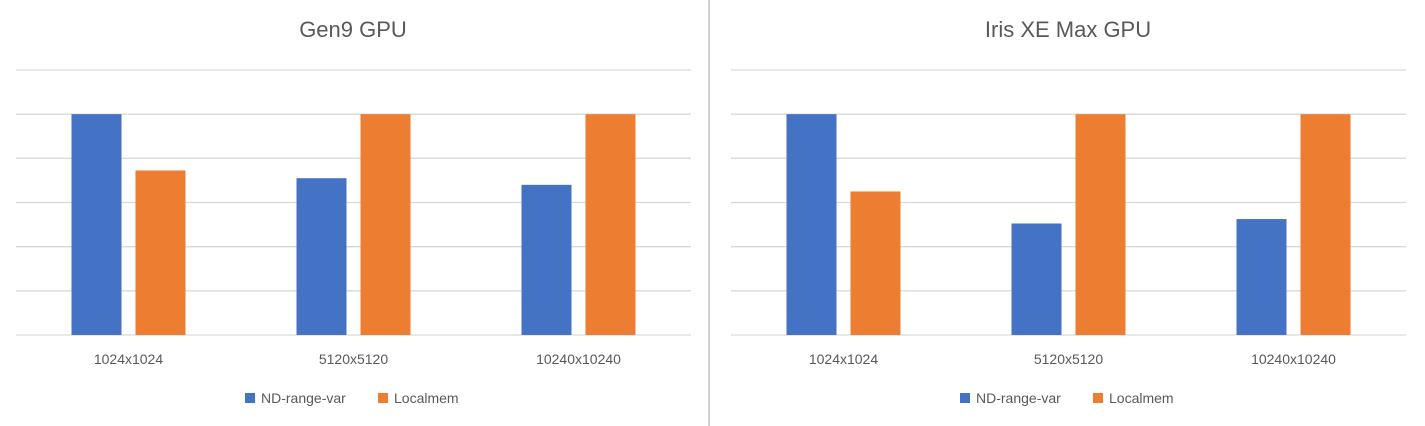 The image size is (1425, 426). I want to click on chart-title: Iris XE Max GPU, so click(1068, 29).